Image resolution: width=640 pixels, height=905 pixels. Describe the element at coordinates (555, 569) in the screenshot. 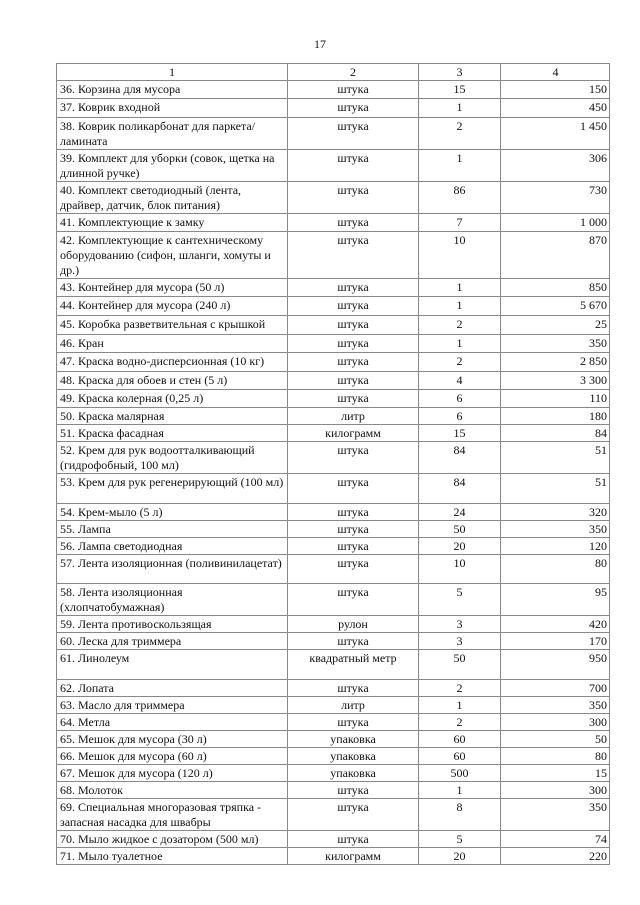

I see `cell-price: 80` at that location.